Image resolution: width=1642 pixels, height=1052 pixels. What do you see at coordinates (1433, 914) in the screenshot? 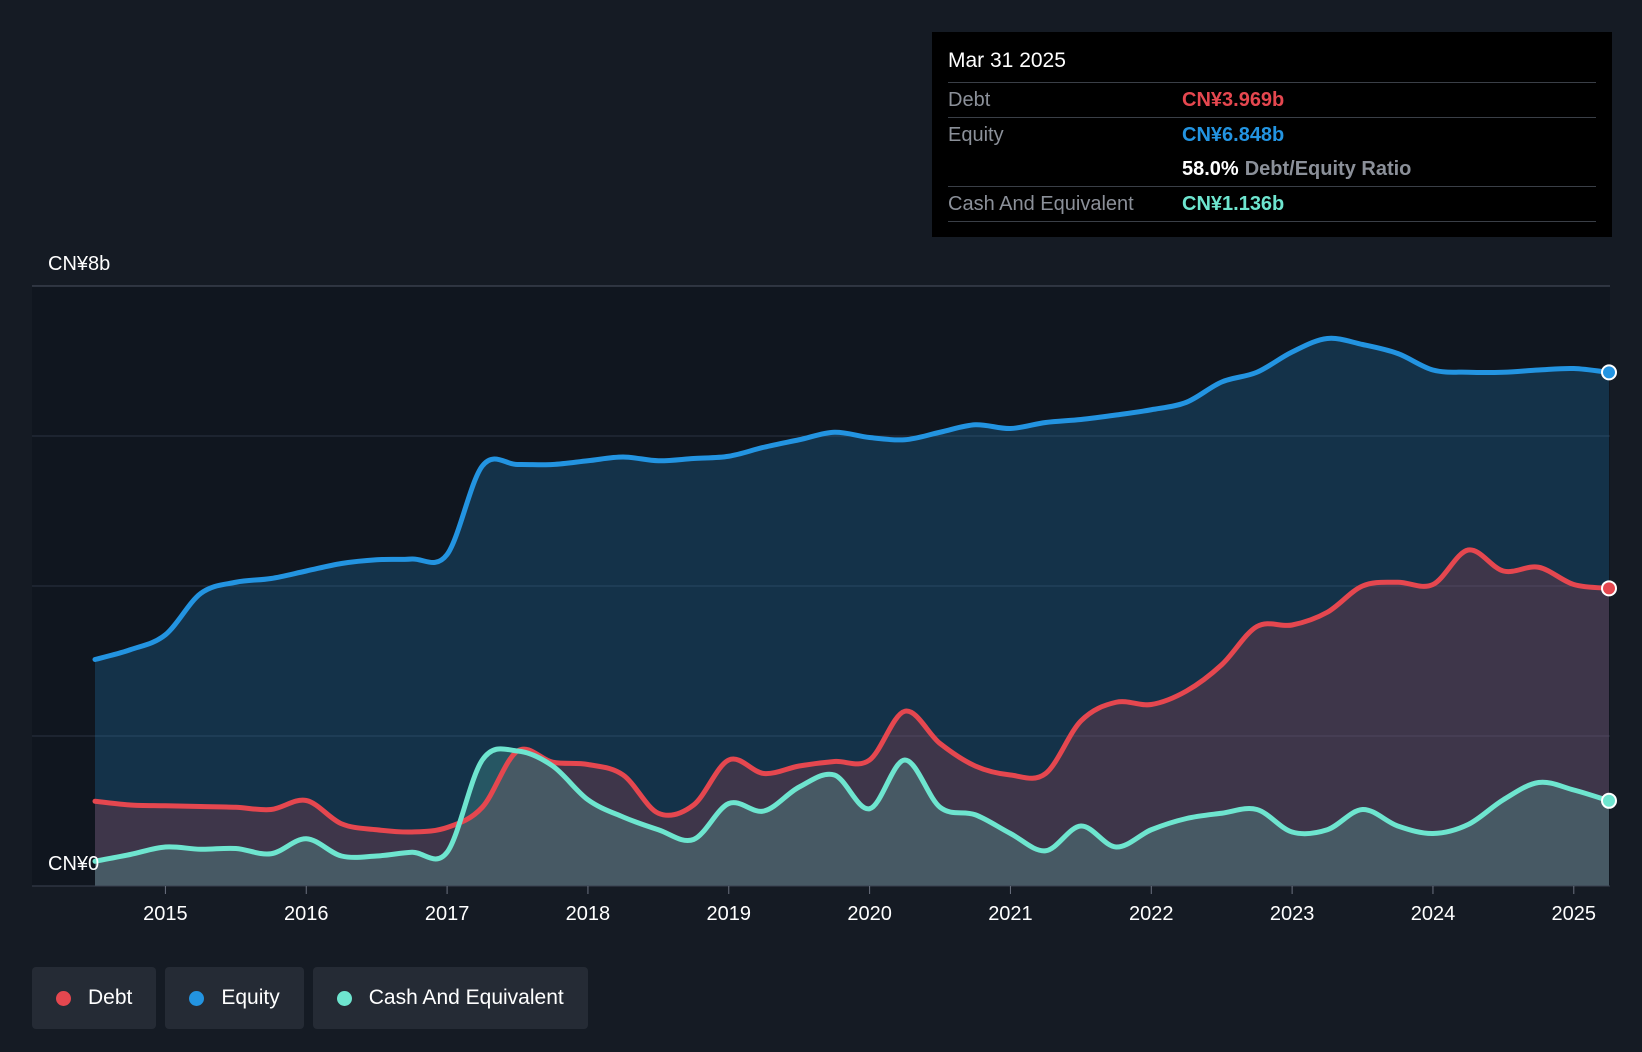
I see `x-tick-label-2024: 2024` at bounding box center [1433, 914].